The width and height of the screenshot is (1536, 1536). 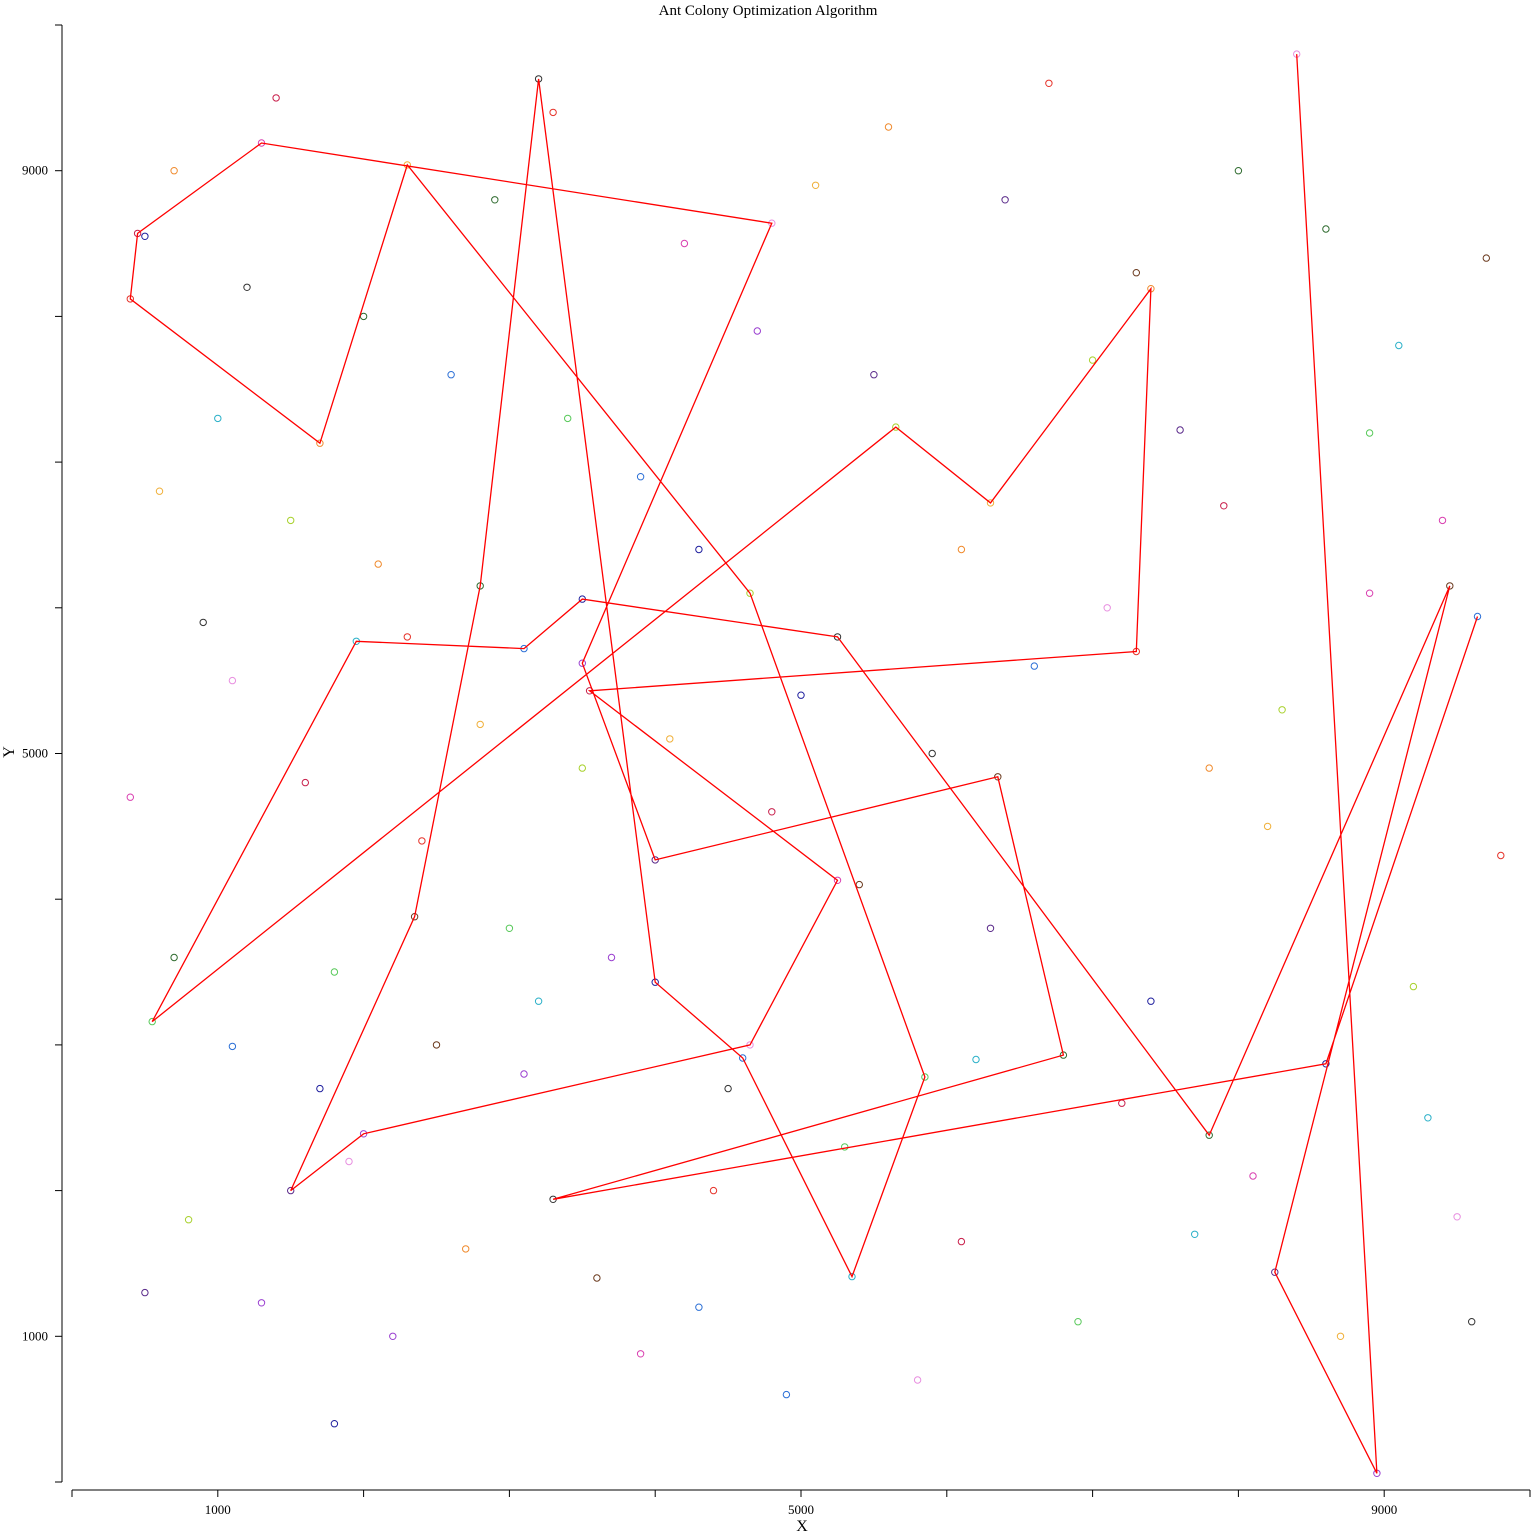 What do you see at coordinates (35, 1335) in the screenshot?
I see `y-tick-label: 1000` at bounding box center [35, 1335].